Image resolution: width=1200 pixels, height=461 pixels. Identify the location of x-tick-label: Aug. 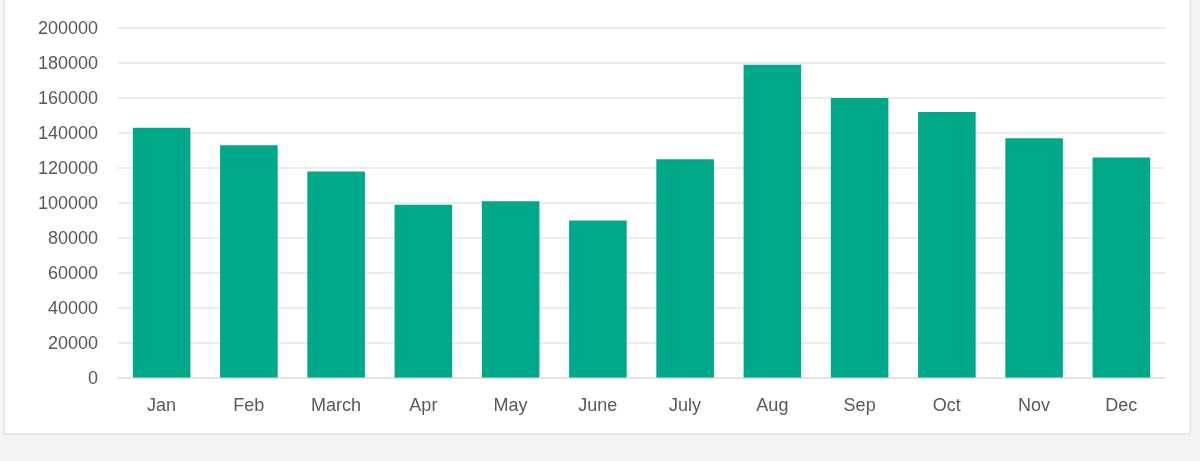
(772, 405).